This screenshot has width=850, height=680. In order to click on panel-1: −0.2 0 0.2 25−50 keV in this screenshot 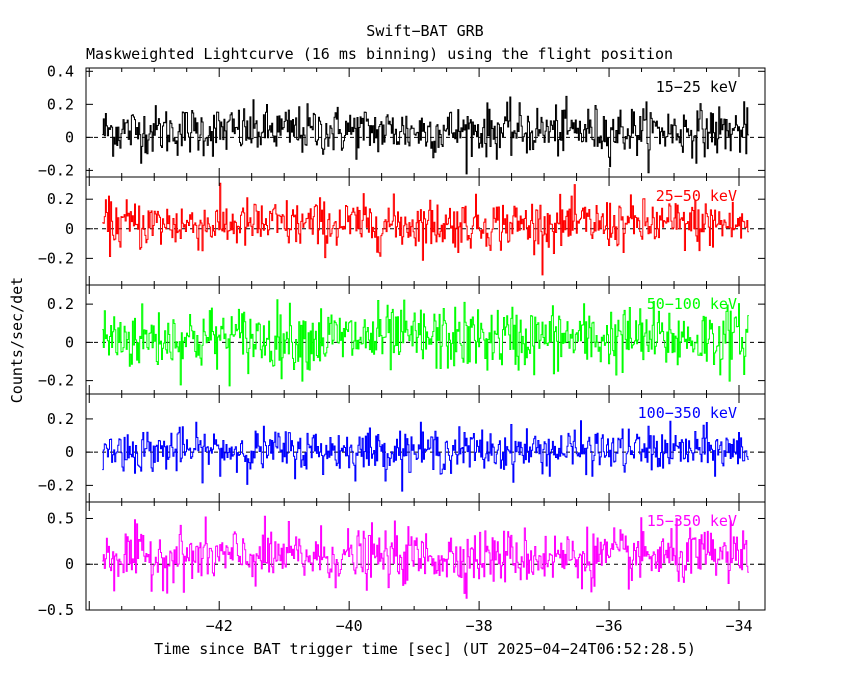, I will do `click(401, 234)`.